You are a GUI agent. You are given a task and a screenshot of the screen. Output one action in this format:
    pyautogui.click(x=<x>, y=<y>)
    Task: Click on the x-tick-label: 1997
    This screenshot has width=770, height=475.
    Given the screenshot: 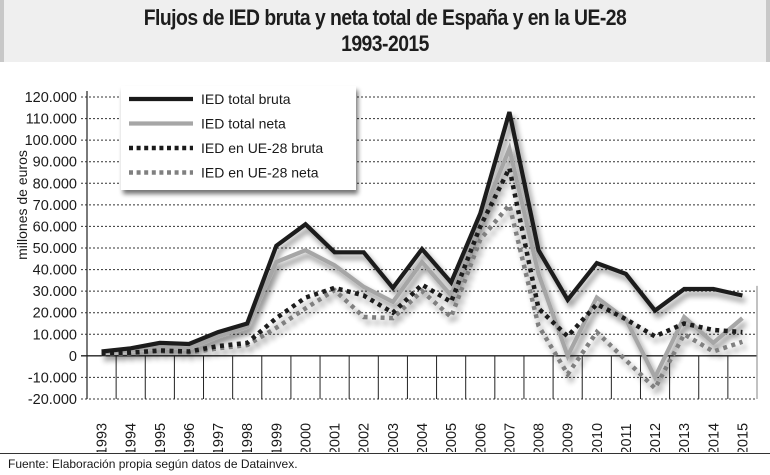 What is the action you would take?
    pyautogui.click(x=219, y=437)
    